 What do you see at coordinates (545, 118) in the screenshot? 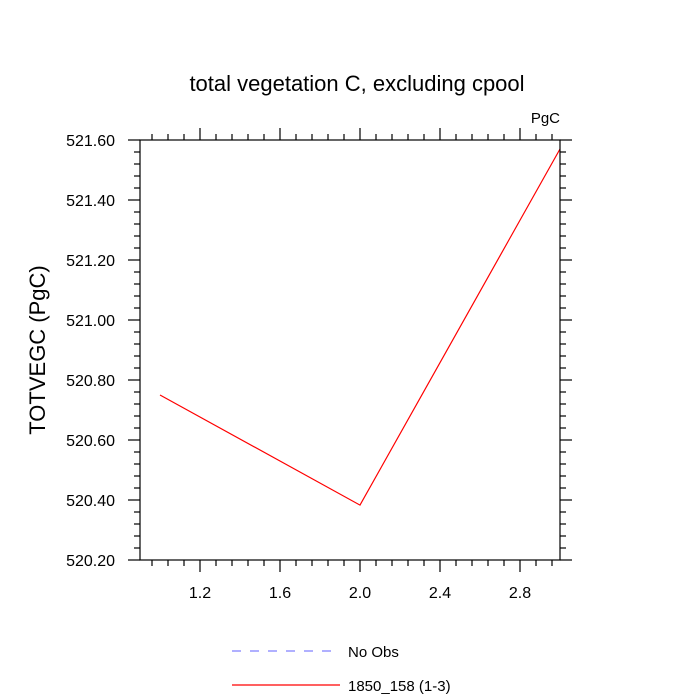
I see `units-label: PgC` at bounding box center [545, 118].